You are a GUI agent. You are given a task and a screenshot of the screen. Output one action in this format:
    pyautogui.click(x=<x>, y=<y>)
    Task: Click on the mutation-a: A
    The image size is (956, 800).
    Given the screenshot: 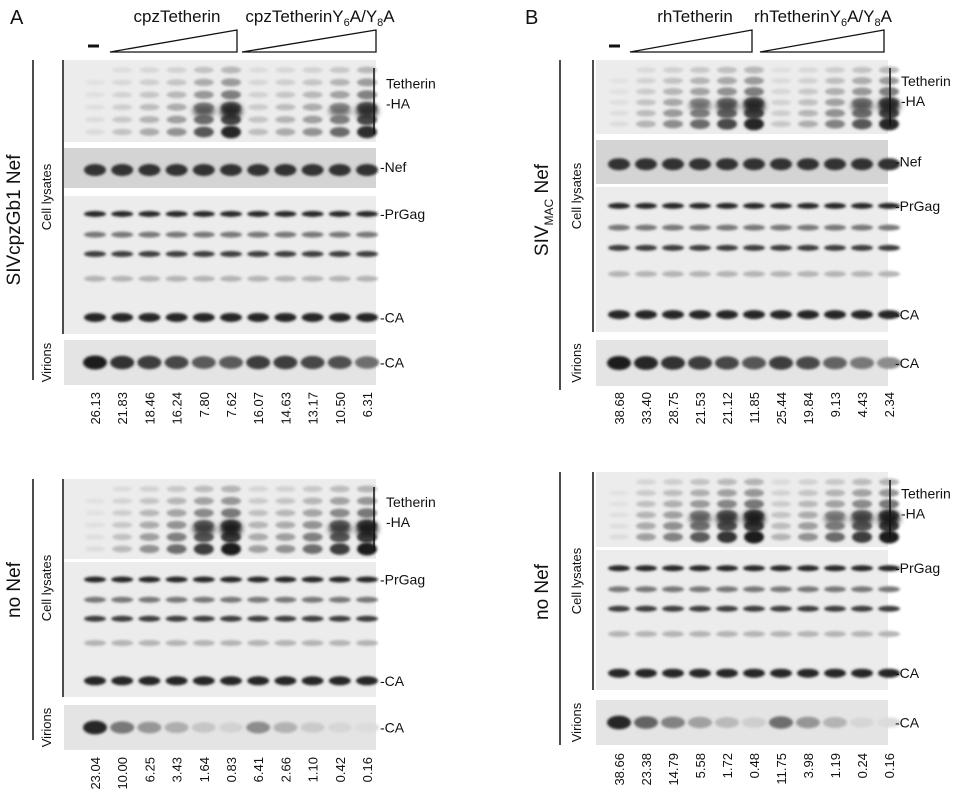 What is the action you would take?
    pyautogui.click(x=389, y=16)
    